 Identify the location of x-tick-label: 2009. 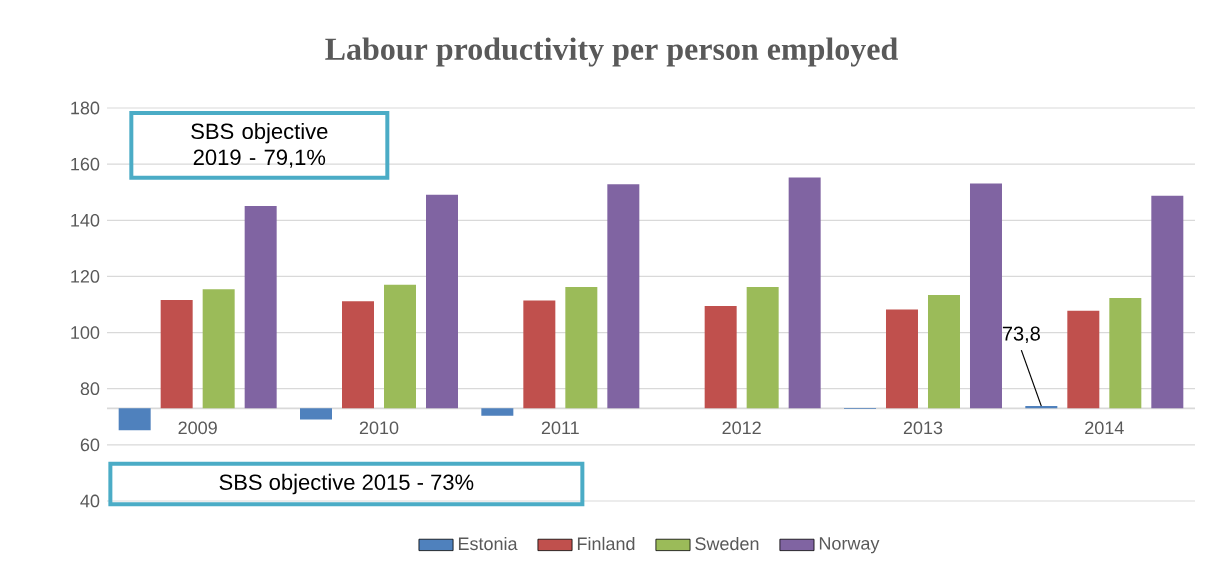
(197, 428).